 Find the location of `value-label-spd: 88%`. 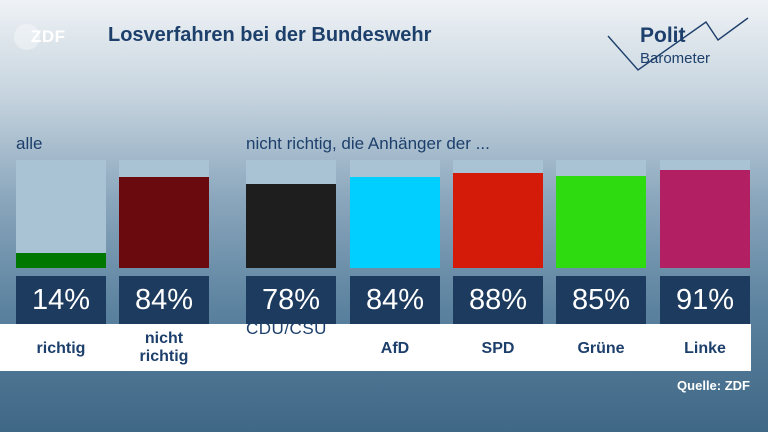

value-label-spd: 88% is located at coordinates (498, 300).